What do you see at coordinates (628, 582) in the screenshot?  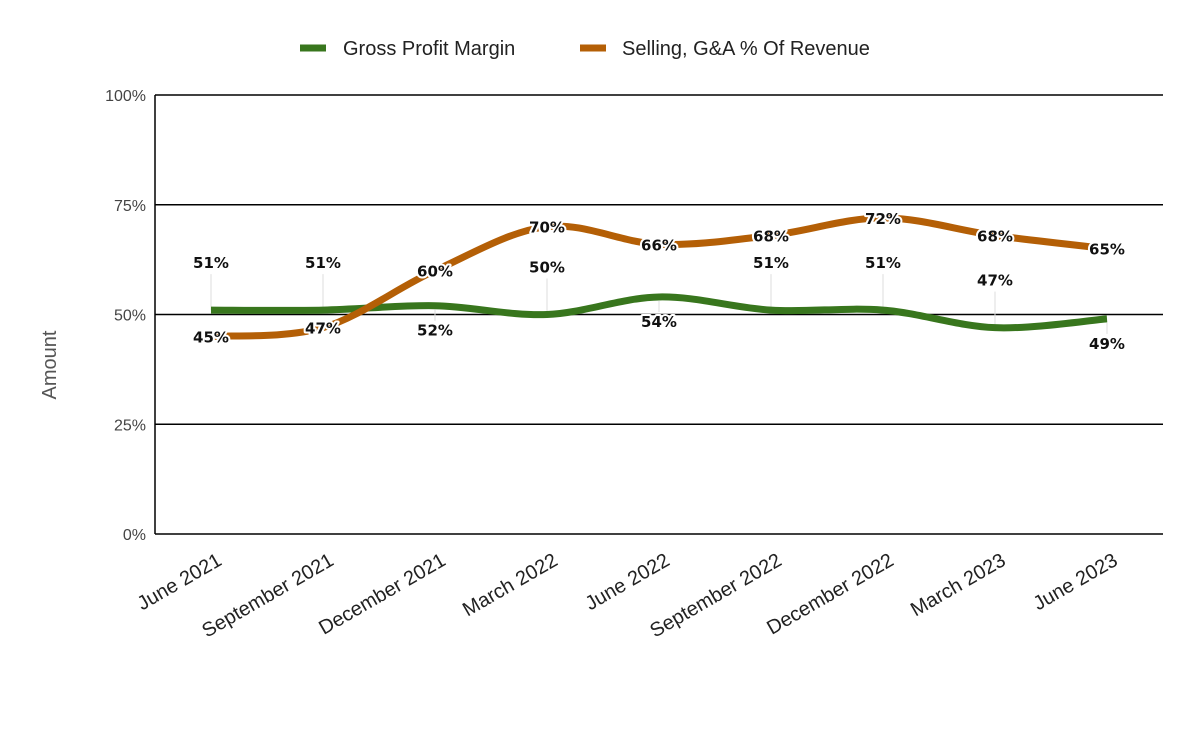 I see `x-tick-label: June 2022` at bounding box center [628, 582].